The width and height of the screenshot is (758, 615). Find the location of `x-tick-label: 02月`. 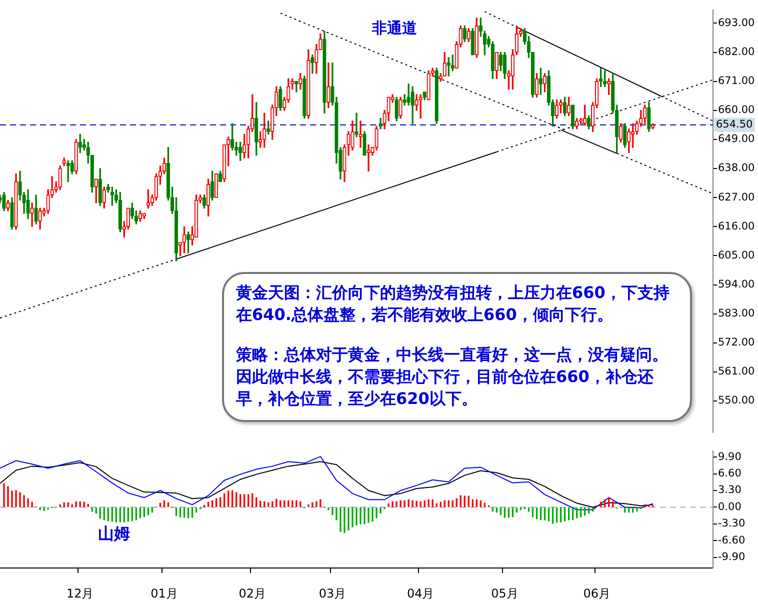

x-tick-label: 02月 is located at coordinates (252, 593).